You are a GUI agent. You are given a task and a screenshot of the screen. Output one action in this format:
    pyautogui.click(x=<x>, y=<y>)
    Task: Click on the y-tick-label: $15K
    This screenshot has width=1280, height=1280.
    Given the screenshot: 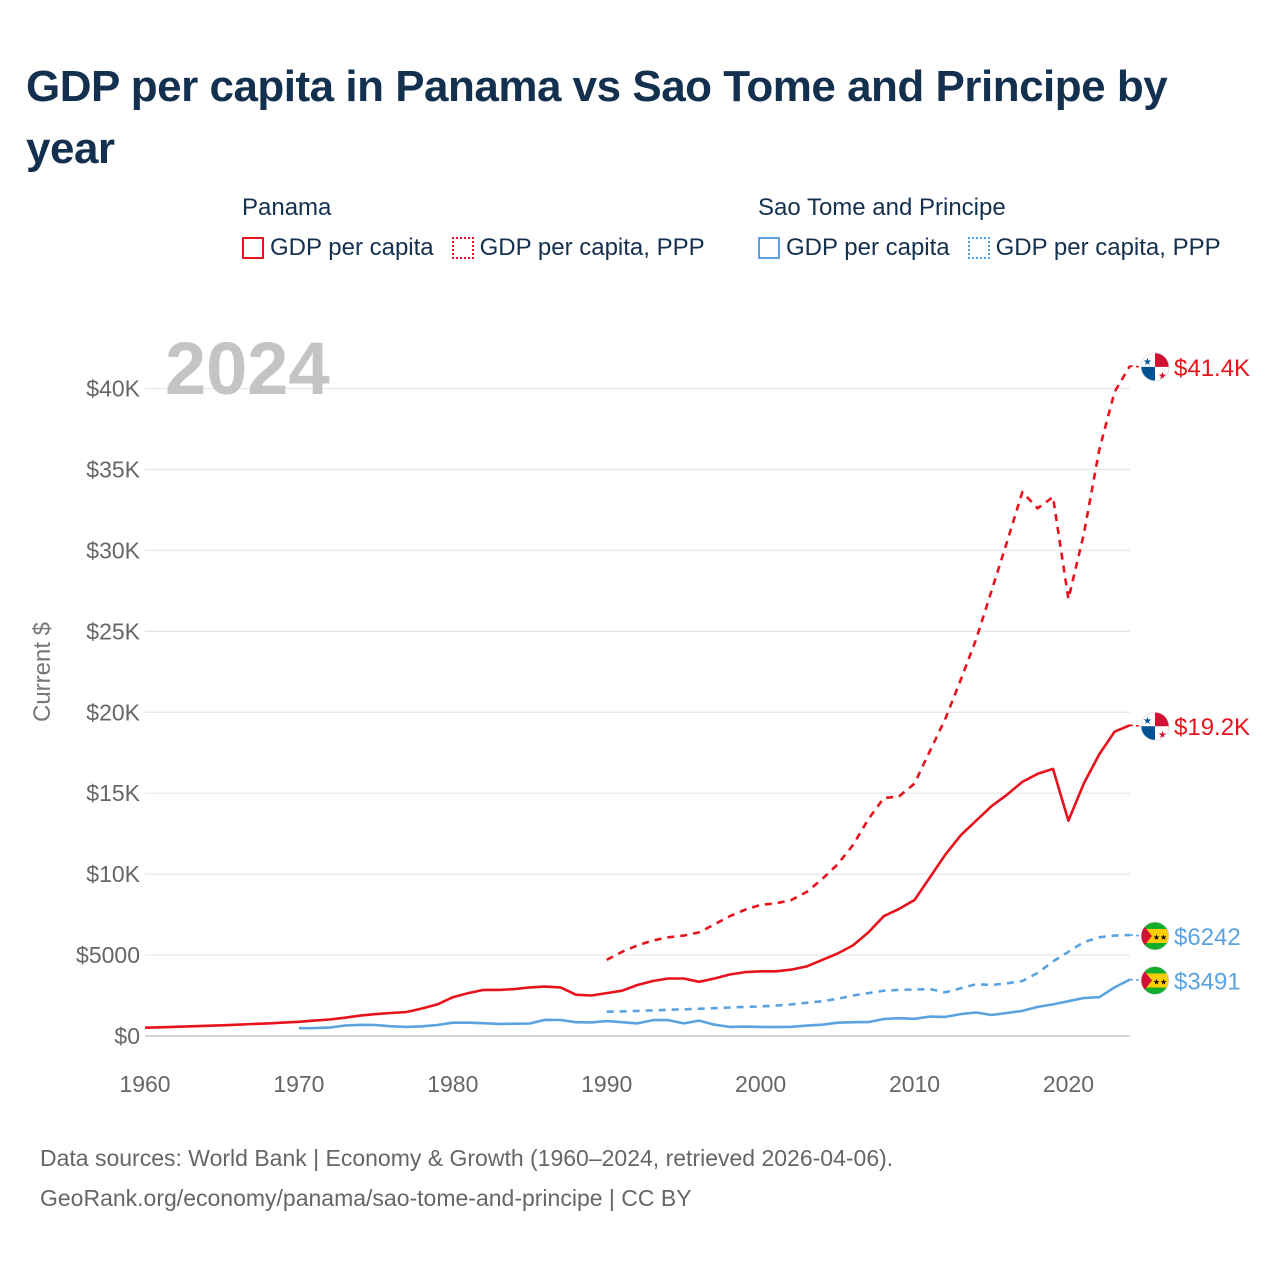 What is the action you would take?
    pyautogui.click(x=113, y=793)
    